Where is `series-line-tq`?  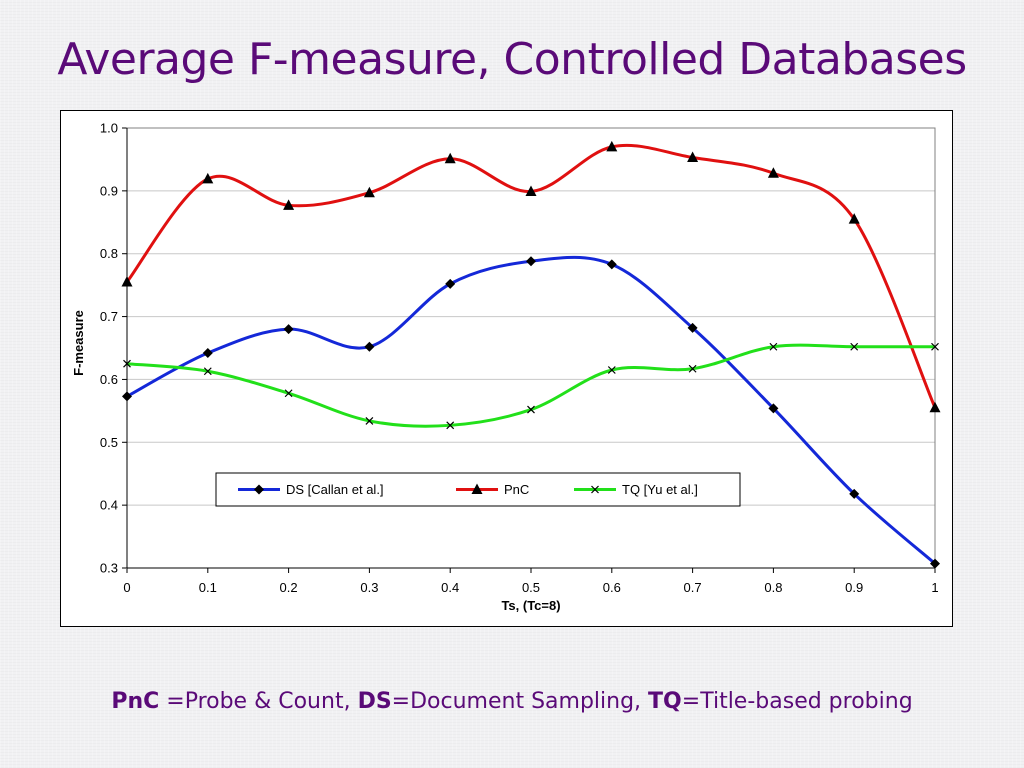
series-line-tq is located at coordinates (530, 385).